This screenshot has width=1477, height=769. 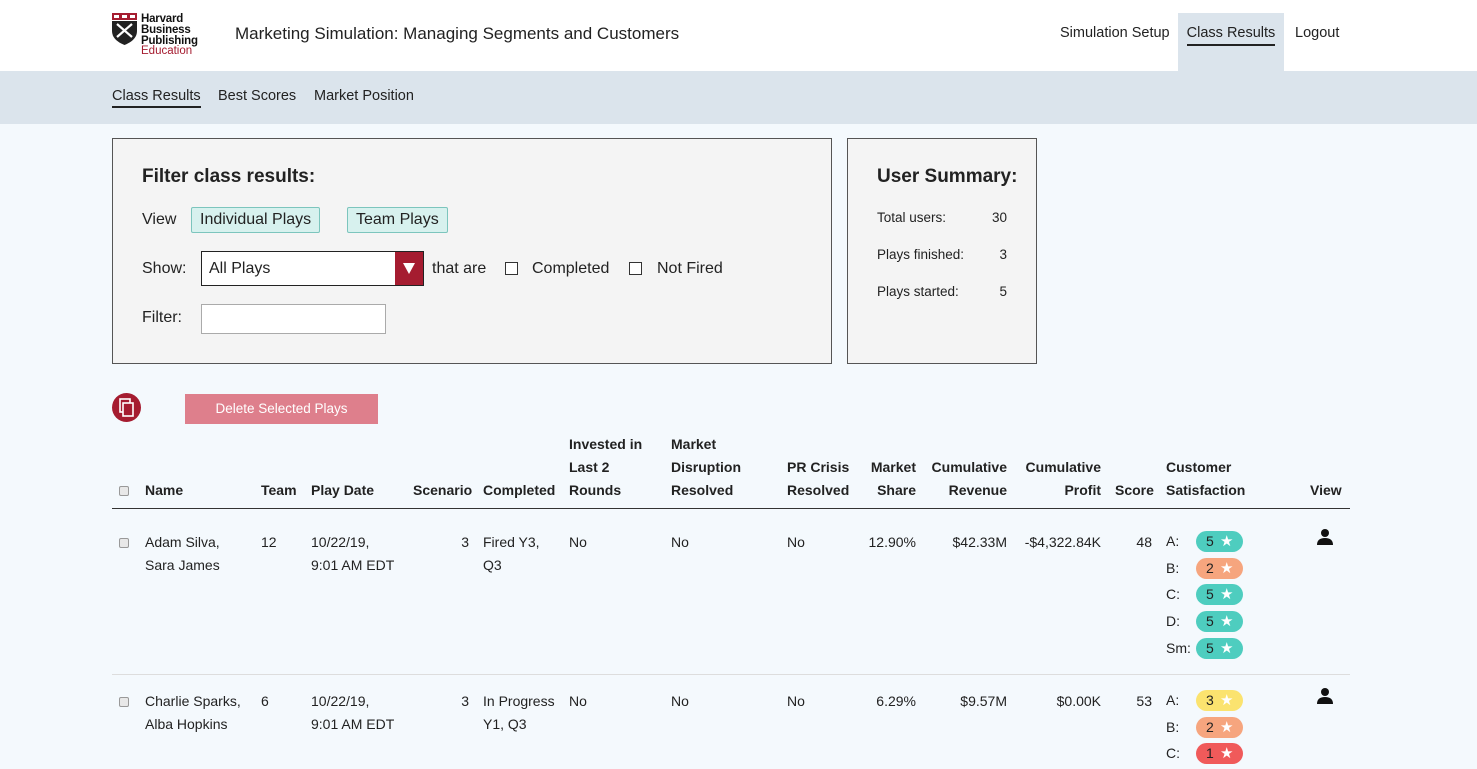 What do you see at coordinates (1199, 467) in the screenshot?
I see `col-satisfaction-line1: Customer` at bounding box center [1199, 467].